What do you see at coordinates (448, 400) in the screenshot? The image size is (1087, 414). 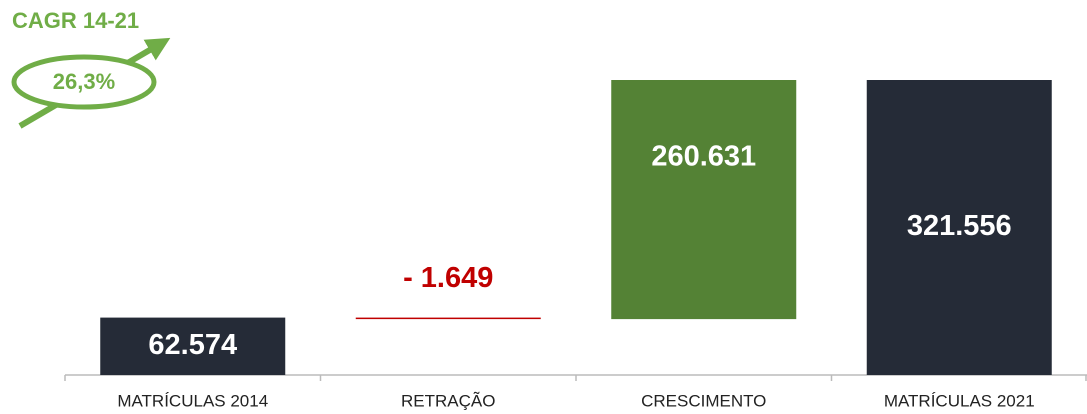 I see `x-tick-label: RETRAÇÃO` at bounding box center [448, 400].